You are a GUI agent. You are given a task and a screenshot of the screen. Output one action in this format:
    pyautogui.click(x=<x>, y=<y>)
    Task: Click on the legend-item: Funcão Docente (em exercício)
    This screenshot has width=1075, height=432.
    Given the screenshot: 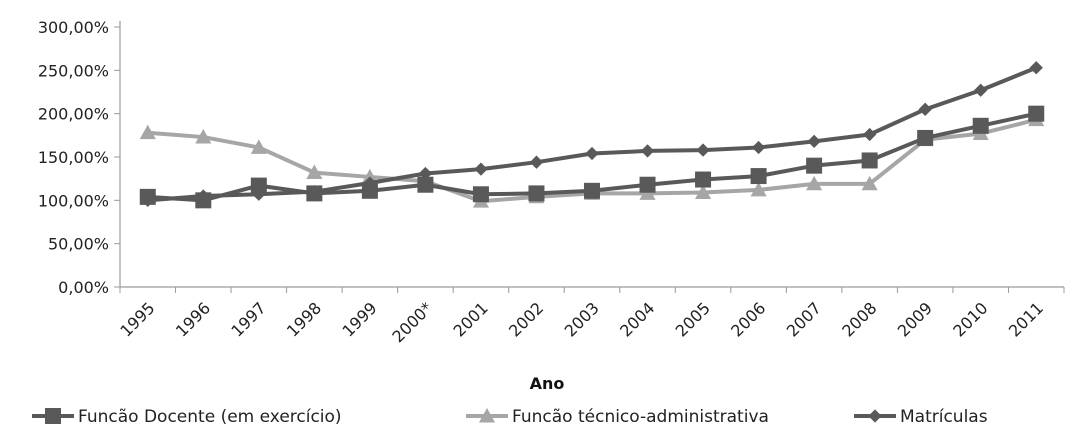 What is the action you would take?
    pyautogui.click(x=187, y=417)
    